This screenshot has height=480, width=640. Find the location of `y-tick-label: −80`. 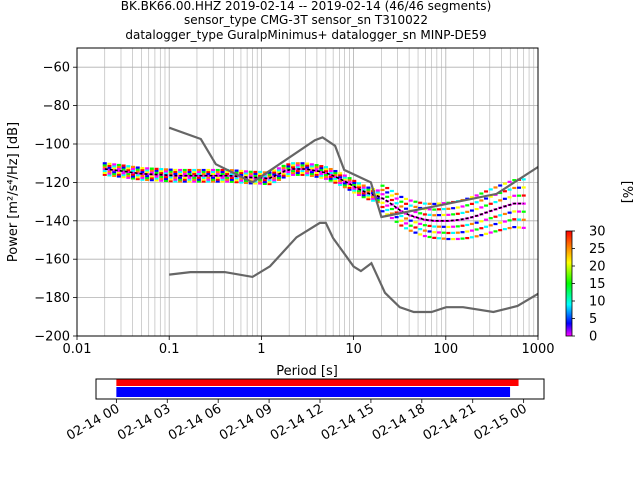

y-tick-label: −80 is located at coordinates (56, 106).